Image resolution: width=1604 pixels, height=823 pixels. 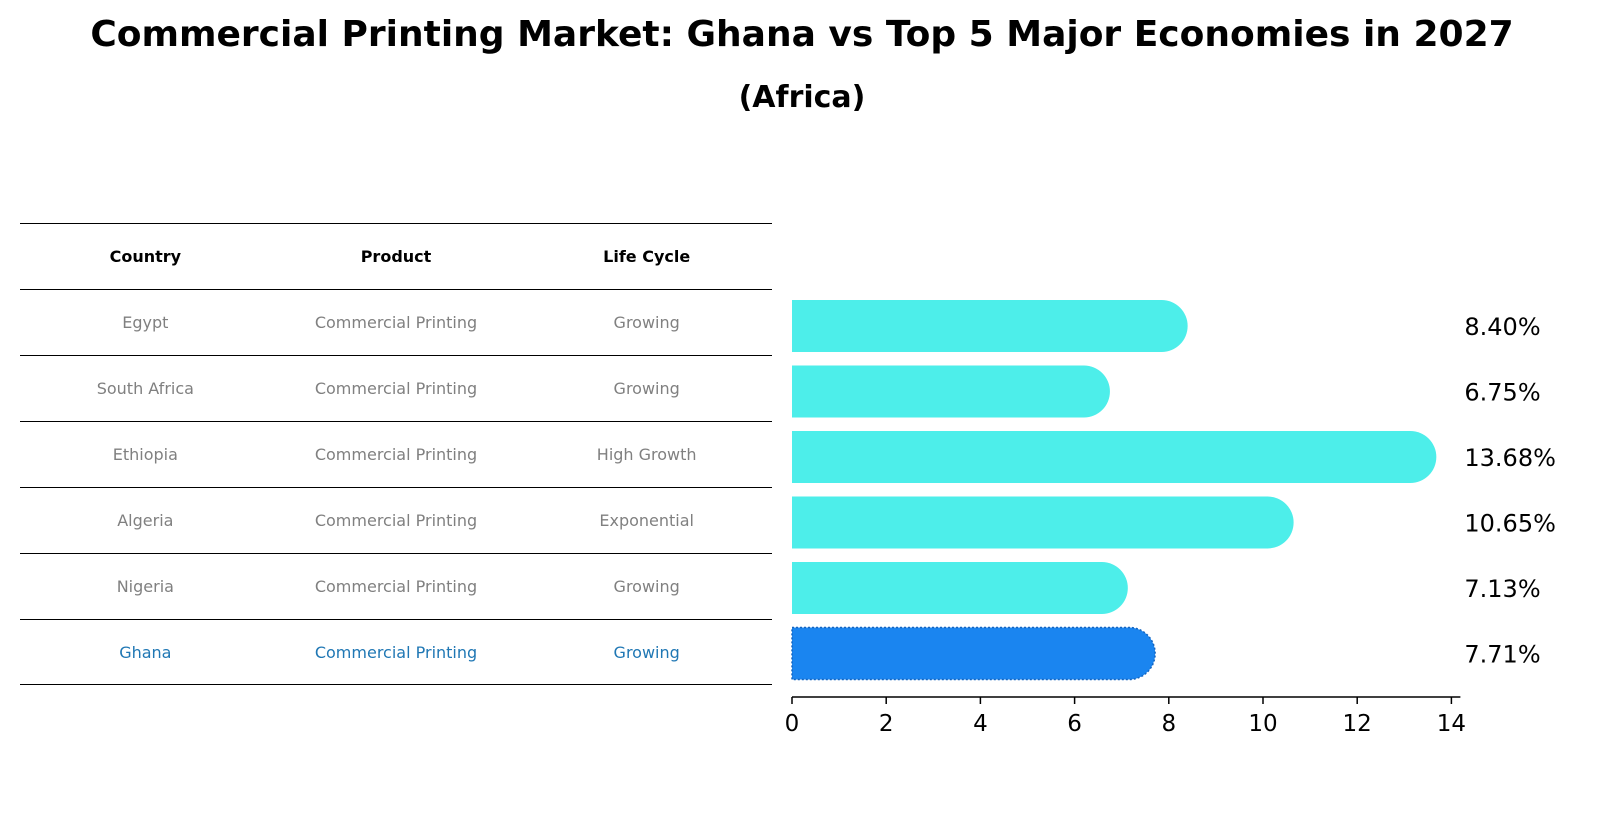 What do you see at coordinates (951, 391) in the screenshot?
I see `bar-south-africa` at bounding box center [951, 391].